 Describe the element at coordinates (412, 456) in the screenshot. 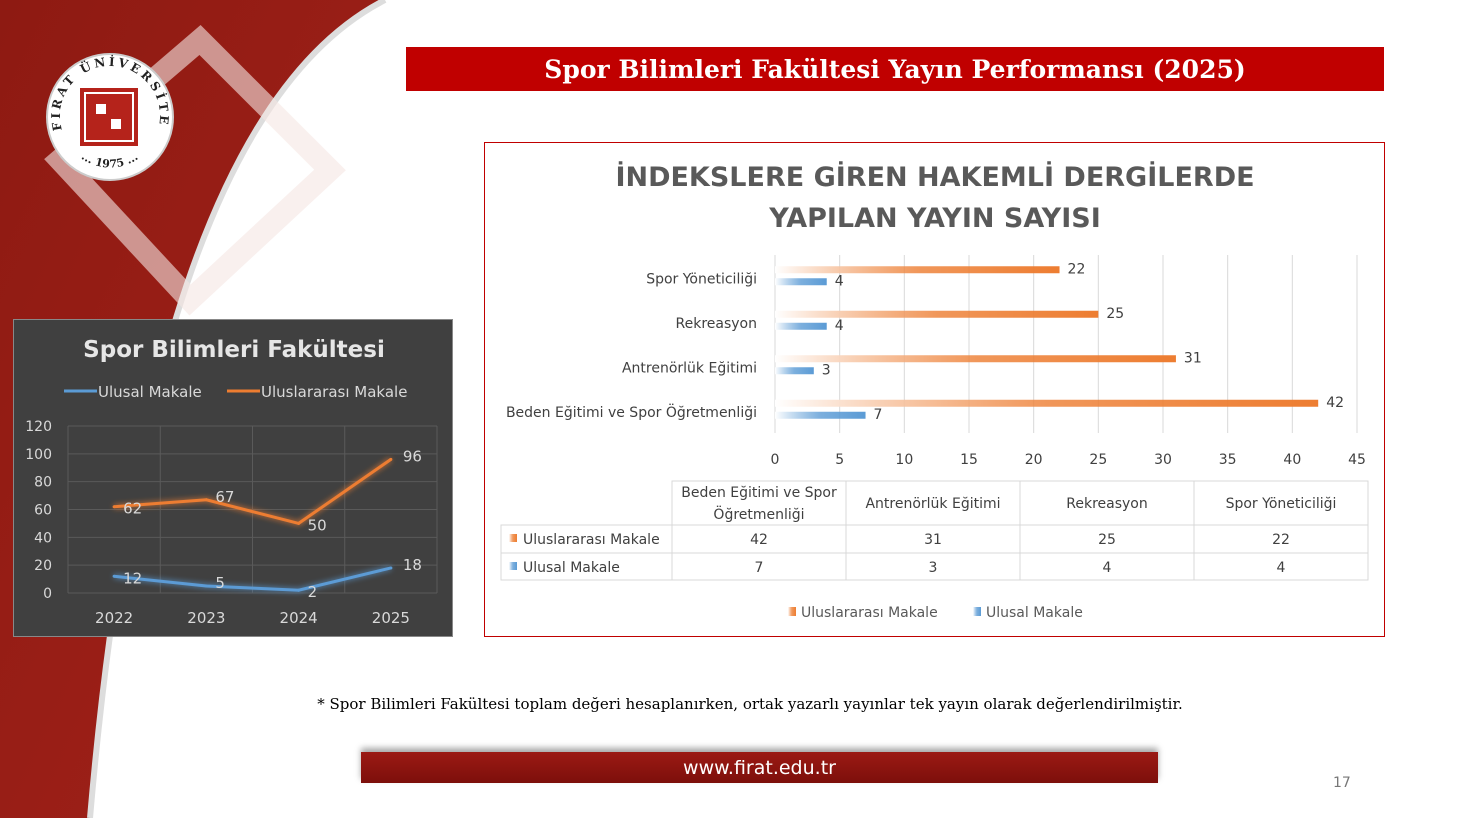

I see `data-label: 96` at that location.